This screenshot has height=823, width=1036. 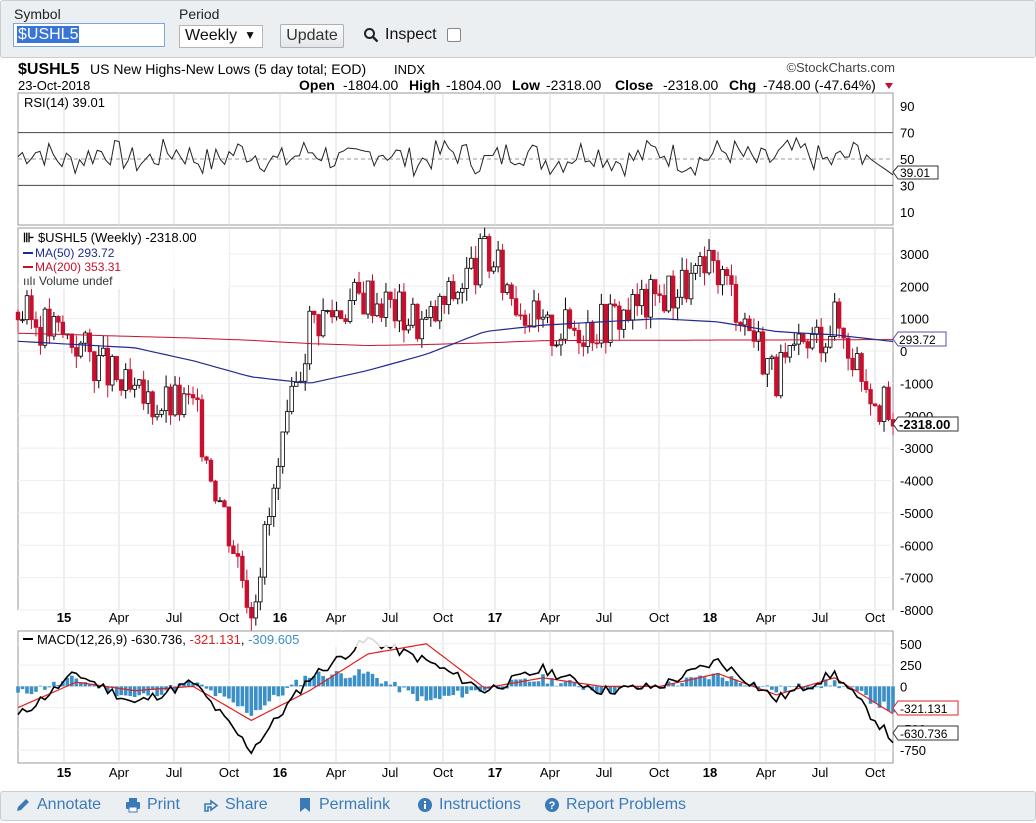 What do you see at coordinates (68, 281) in the screenshot?
I see `legend-volume: ıılı Volume undef` at bounding box center [68, 281].